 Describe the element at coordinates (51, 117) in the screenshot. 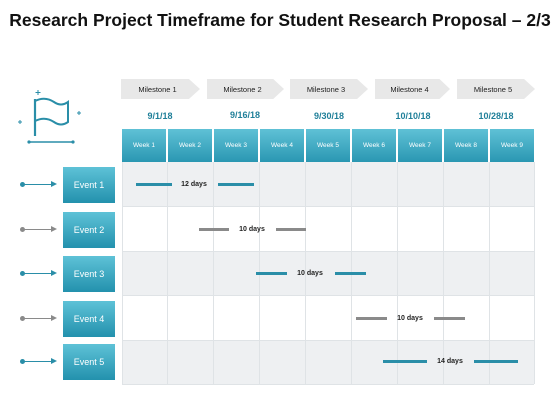

I see `flag-icon` at that location.